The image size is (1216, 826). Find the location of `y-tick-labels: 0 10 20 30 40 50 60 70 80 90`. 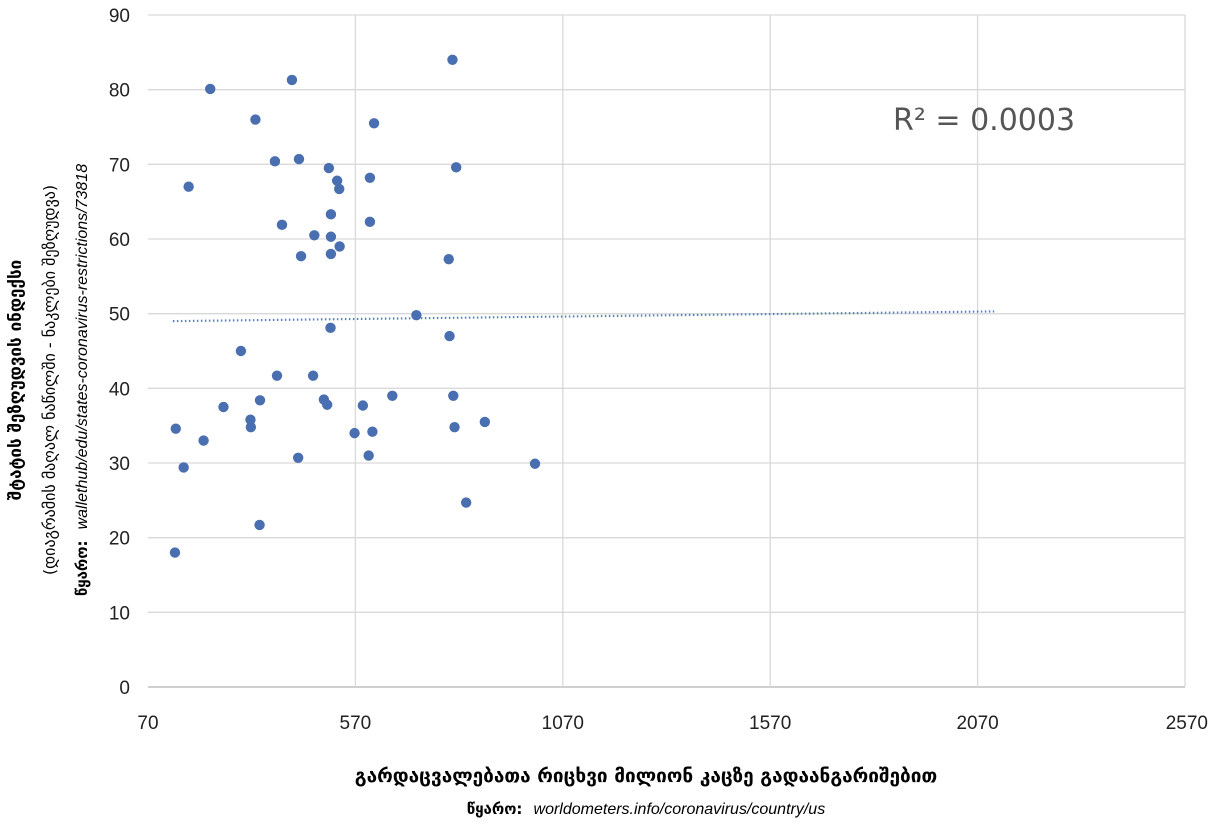

y-tick-labels: 0 10 20 30 40 50 60 70 80 90 is located at coordinates (119, 352).